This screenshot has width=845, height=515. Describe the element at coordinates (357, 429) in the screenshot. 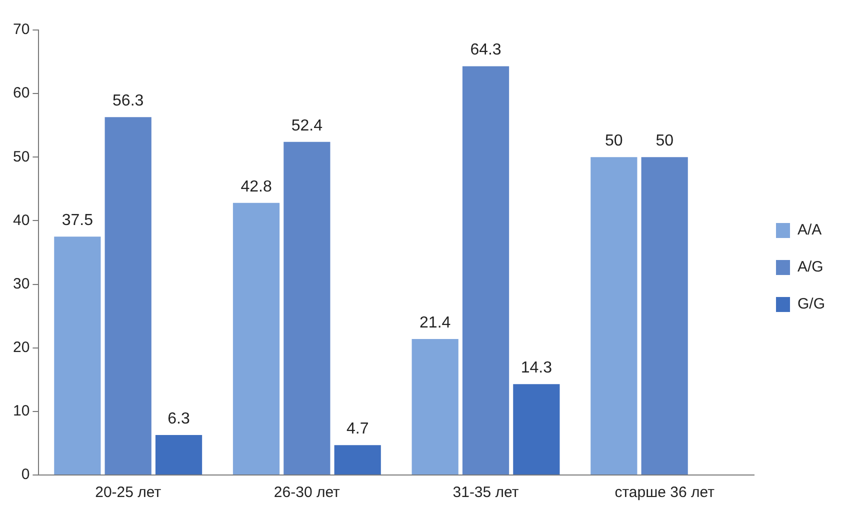

I see `data-label: 4.7` at that location.